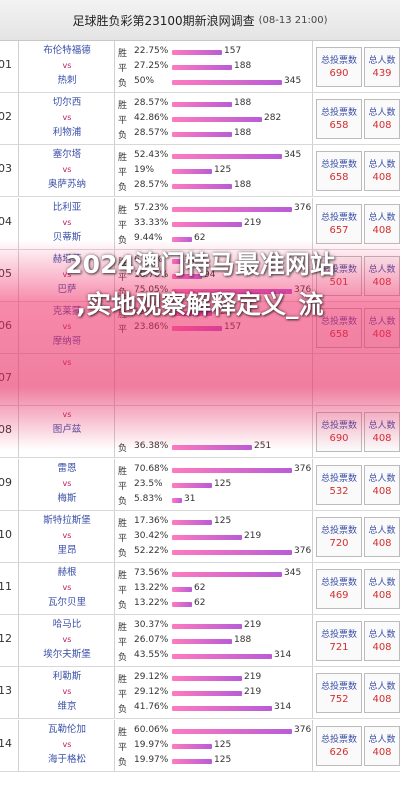 This screenshot has height=785, width=400. I want to click on match-teams: vs, so click(67, 380).